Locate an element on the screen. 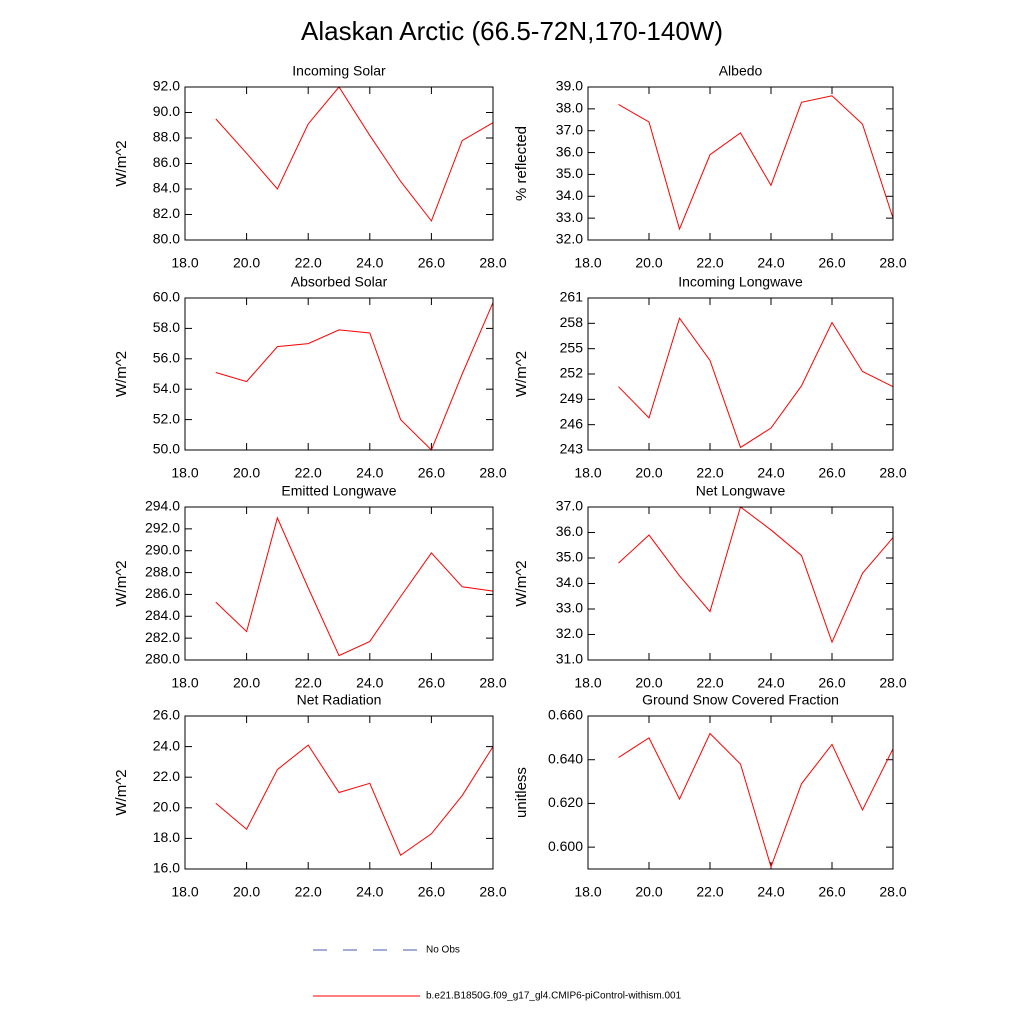  y-tick-label: 0.600 is located at coordinates (565, 846).